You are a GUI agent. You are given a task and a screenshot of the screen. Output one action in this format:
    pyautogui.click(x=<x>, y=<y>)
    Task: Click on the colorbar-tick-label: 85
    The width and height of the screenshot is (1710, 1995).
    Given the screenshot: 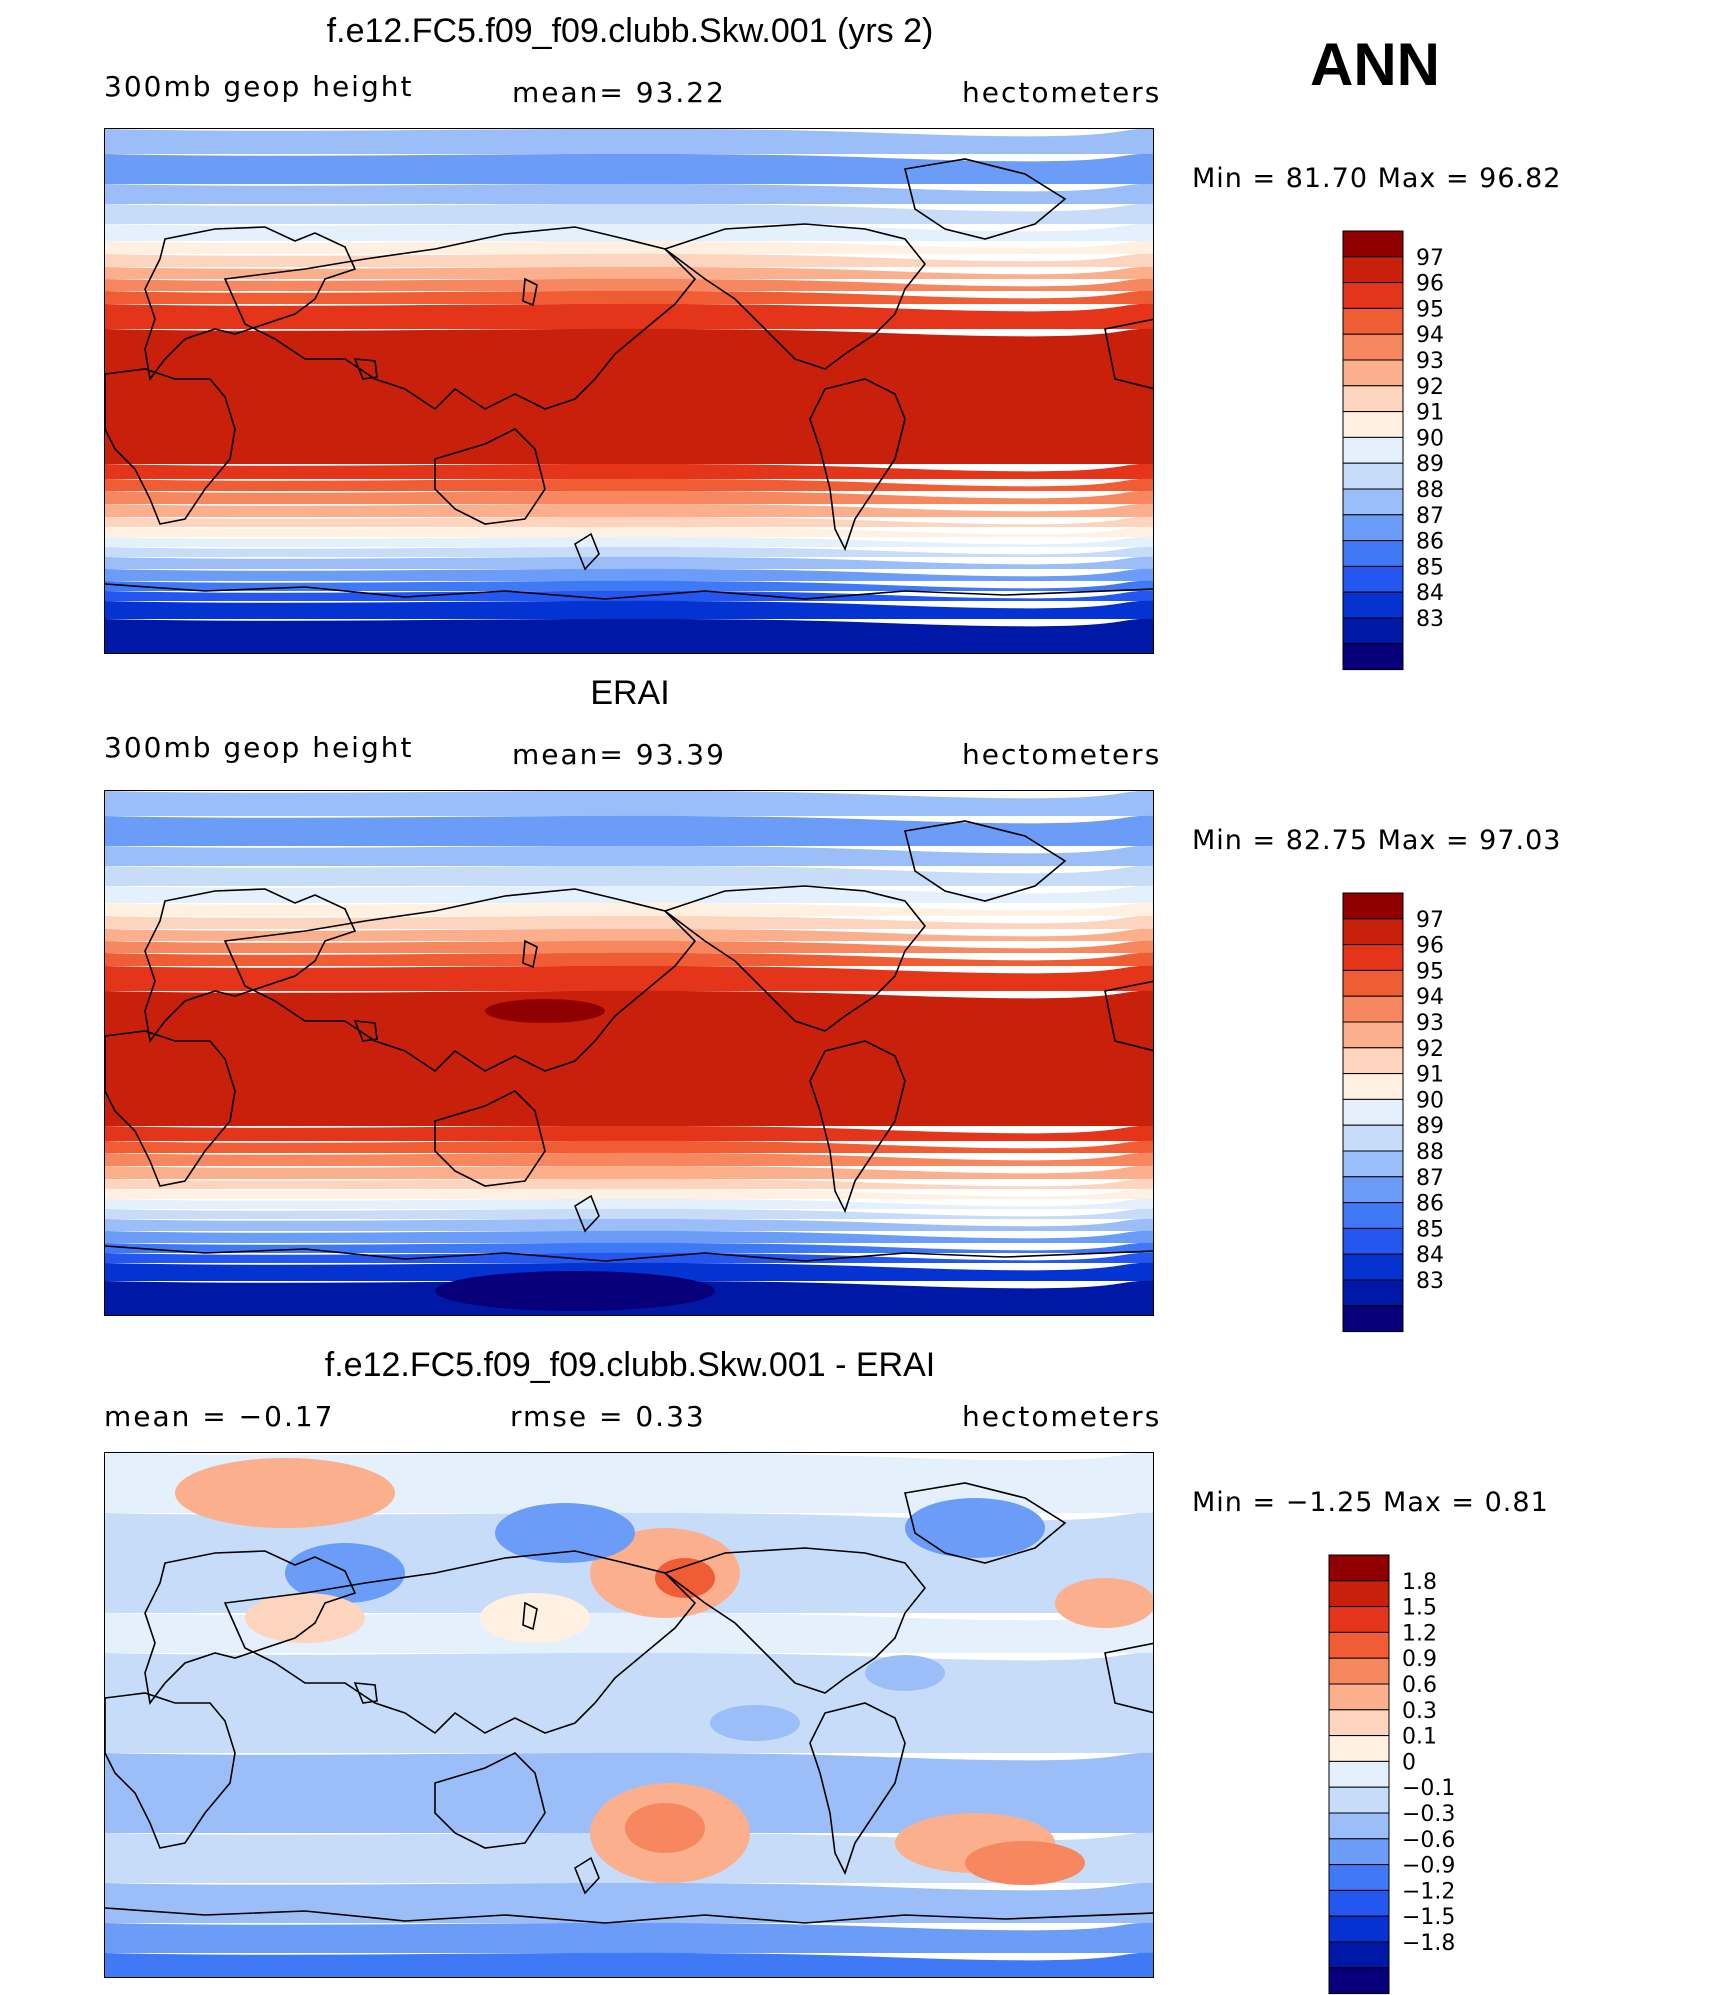 What is the action you would take?
    pyautogui.click(x=1430, y=567)
    